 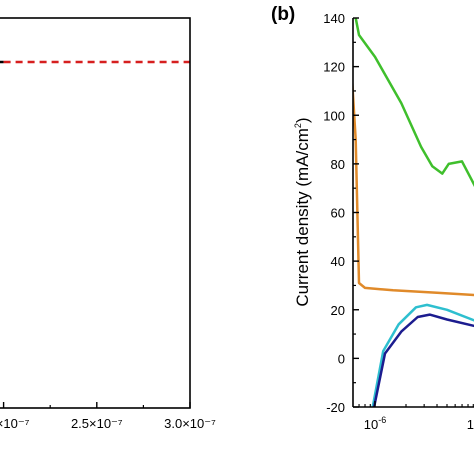 What do you see at coordinates (298, 125) in the screenshot?
I see `y-axis-title-sup: 2` at bounding box center [298, 125].